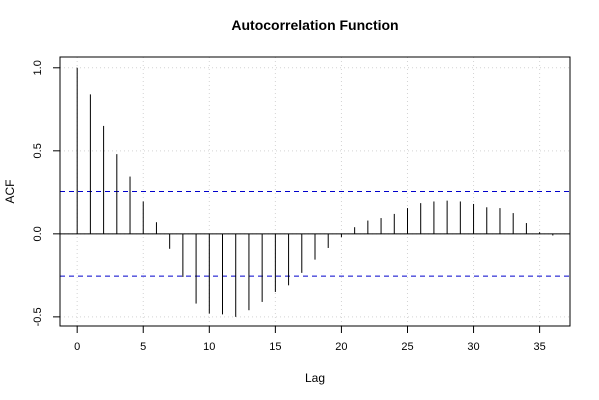  Describe the element at coordinates (38, 316) in the screenshot. I see `y-tick-label: -0.5` at that location.